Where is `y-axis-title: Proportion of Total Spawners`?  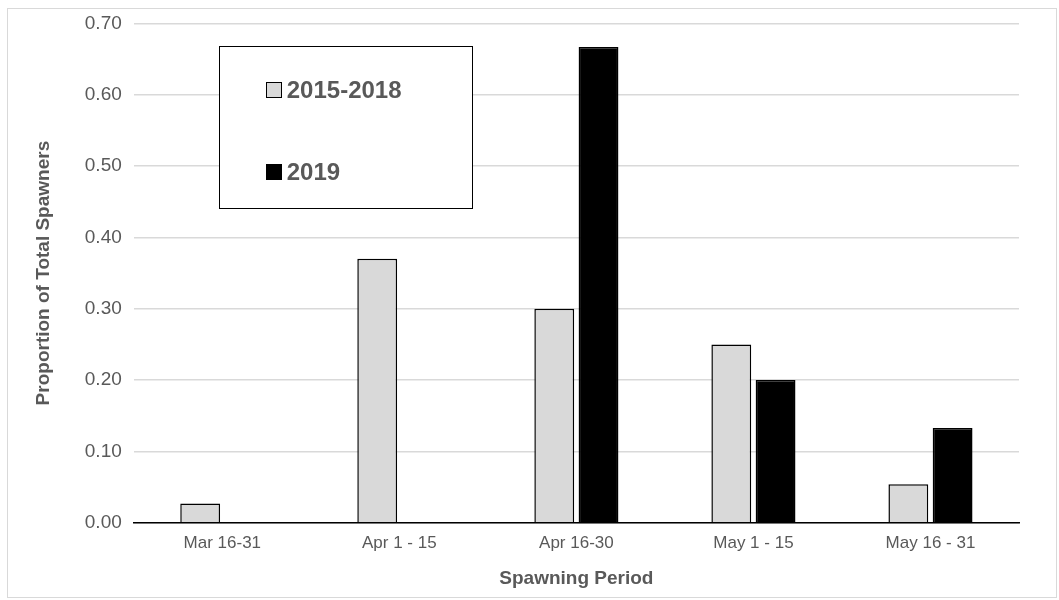 y-axis-title: Proportion of Total Spawners is located at coordinates (42, 273).